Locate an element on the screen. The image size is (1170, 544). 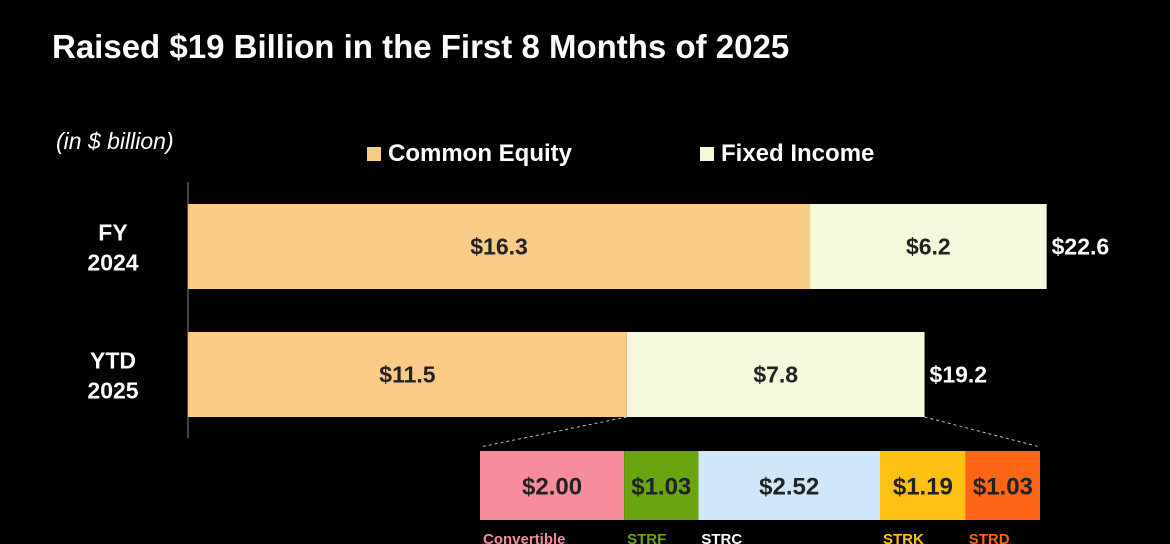
breakdown-label-strc: $2.52 is located at coordinates (789, 487).